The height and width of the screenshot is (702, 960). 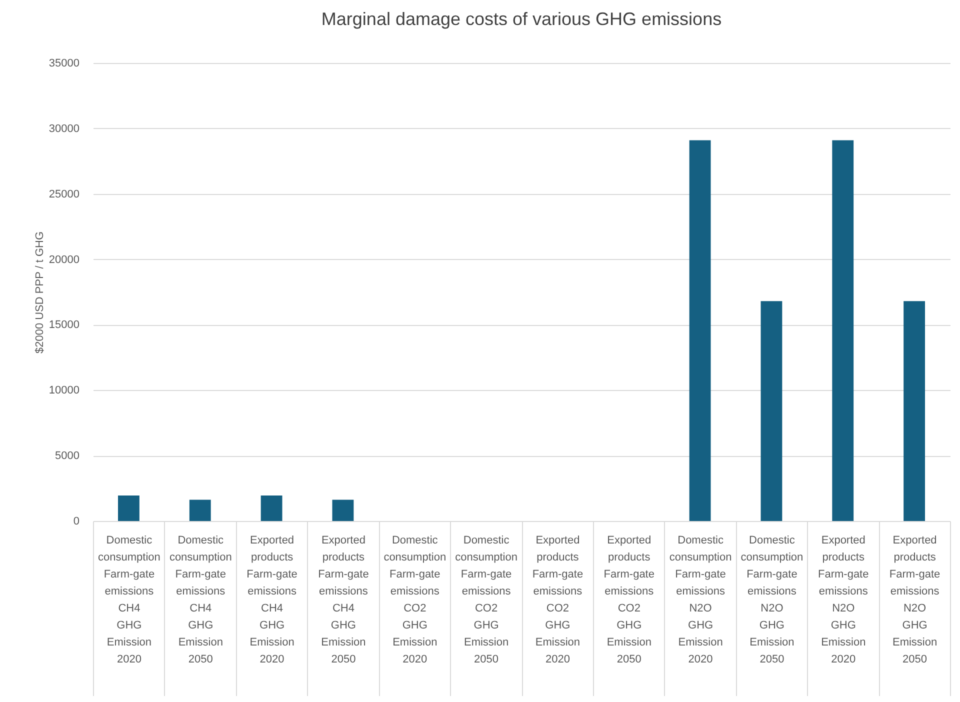 What do you see at coordinates (129, 600) in the screenshot?
I see `x-tick-label: Domestic consumption Farm-gate emissions CH4 GHG Emission 2020` at bounding box center [129, 600].